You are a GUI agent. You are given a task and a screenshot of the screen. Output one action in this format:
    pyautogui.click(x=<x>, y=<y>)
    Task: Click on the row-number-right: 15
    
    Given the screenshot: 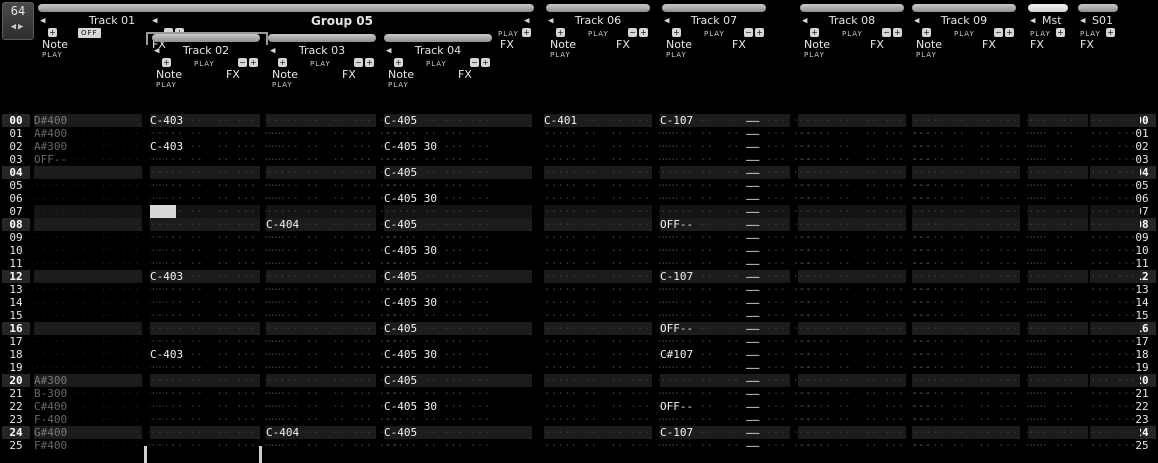 What is the action you would take?
    pyautogui.click(x=1142, y=315)
    